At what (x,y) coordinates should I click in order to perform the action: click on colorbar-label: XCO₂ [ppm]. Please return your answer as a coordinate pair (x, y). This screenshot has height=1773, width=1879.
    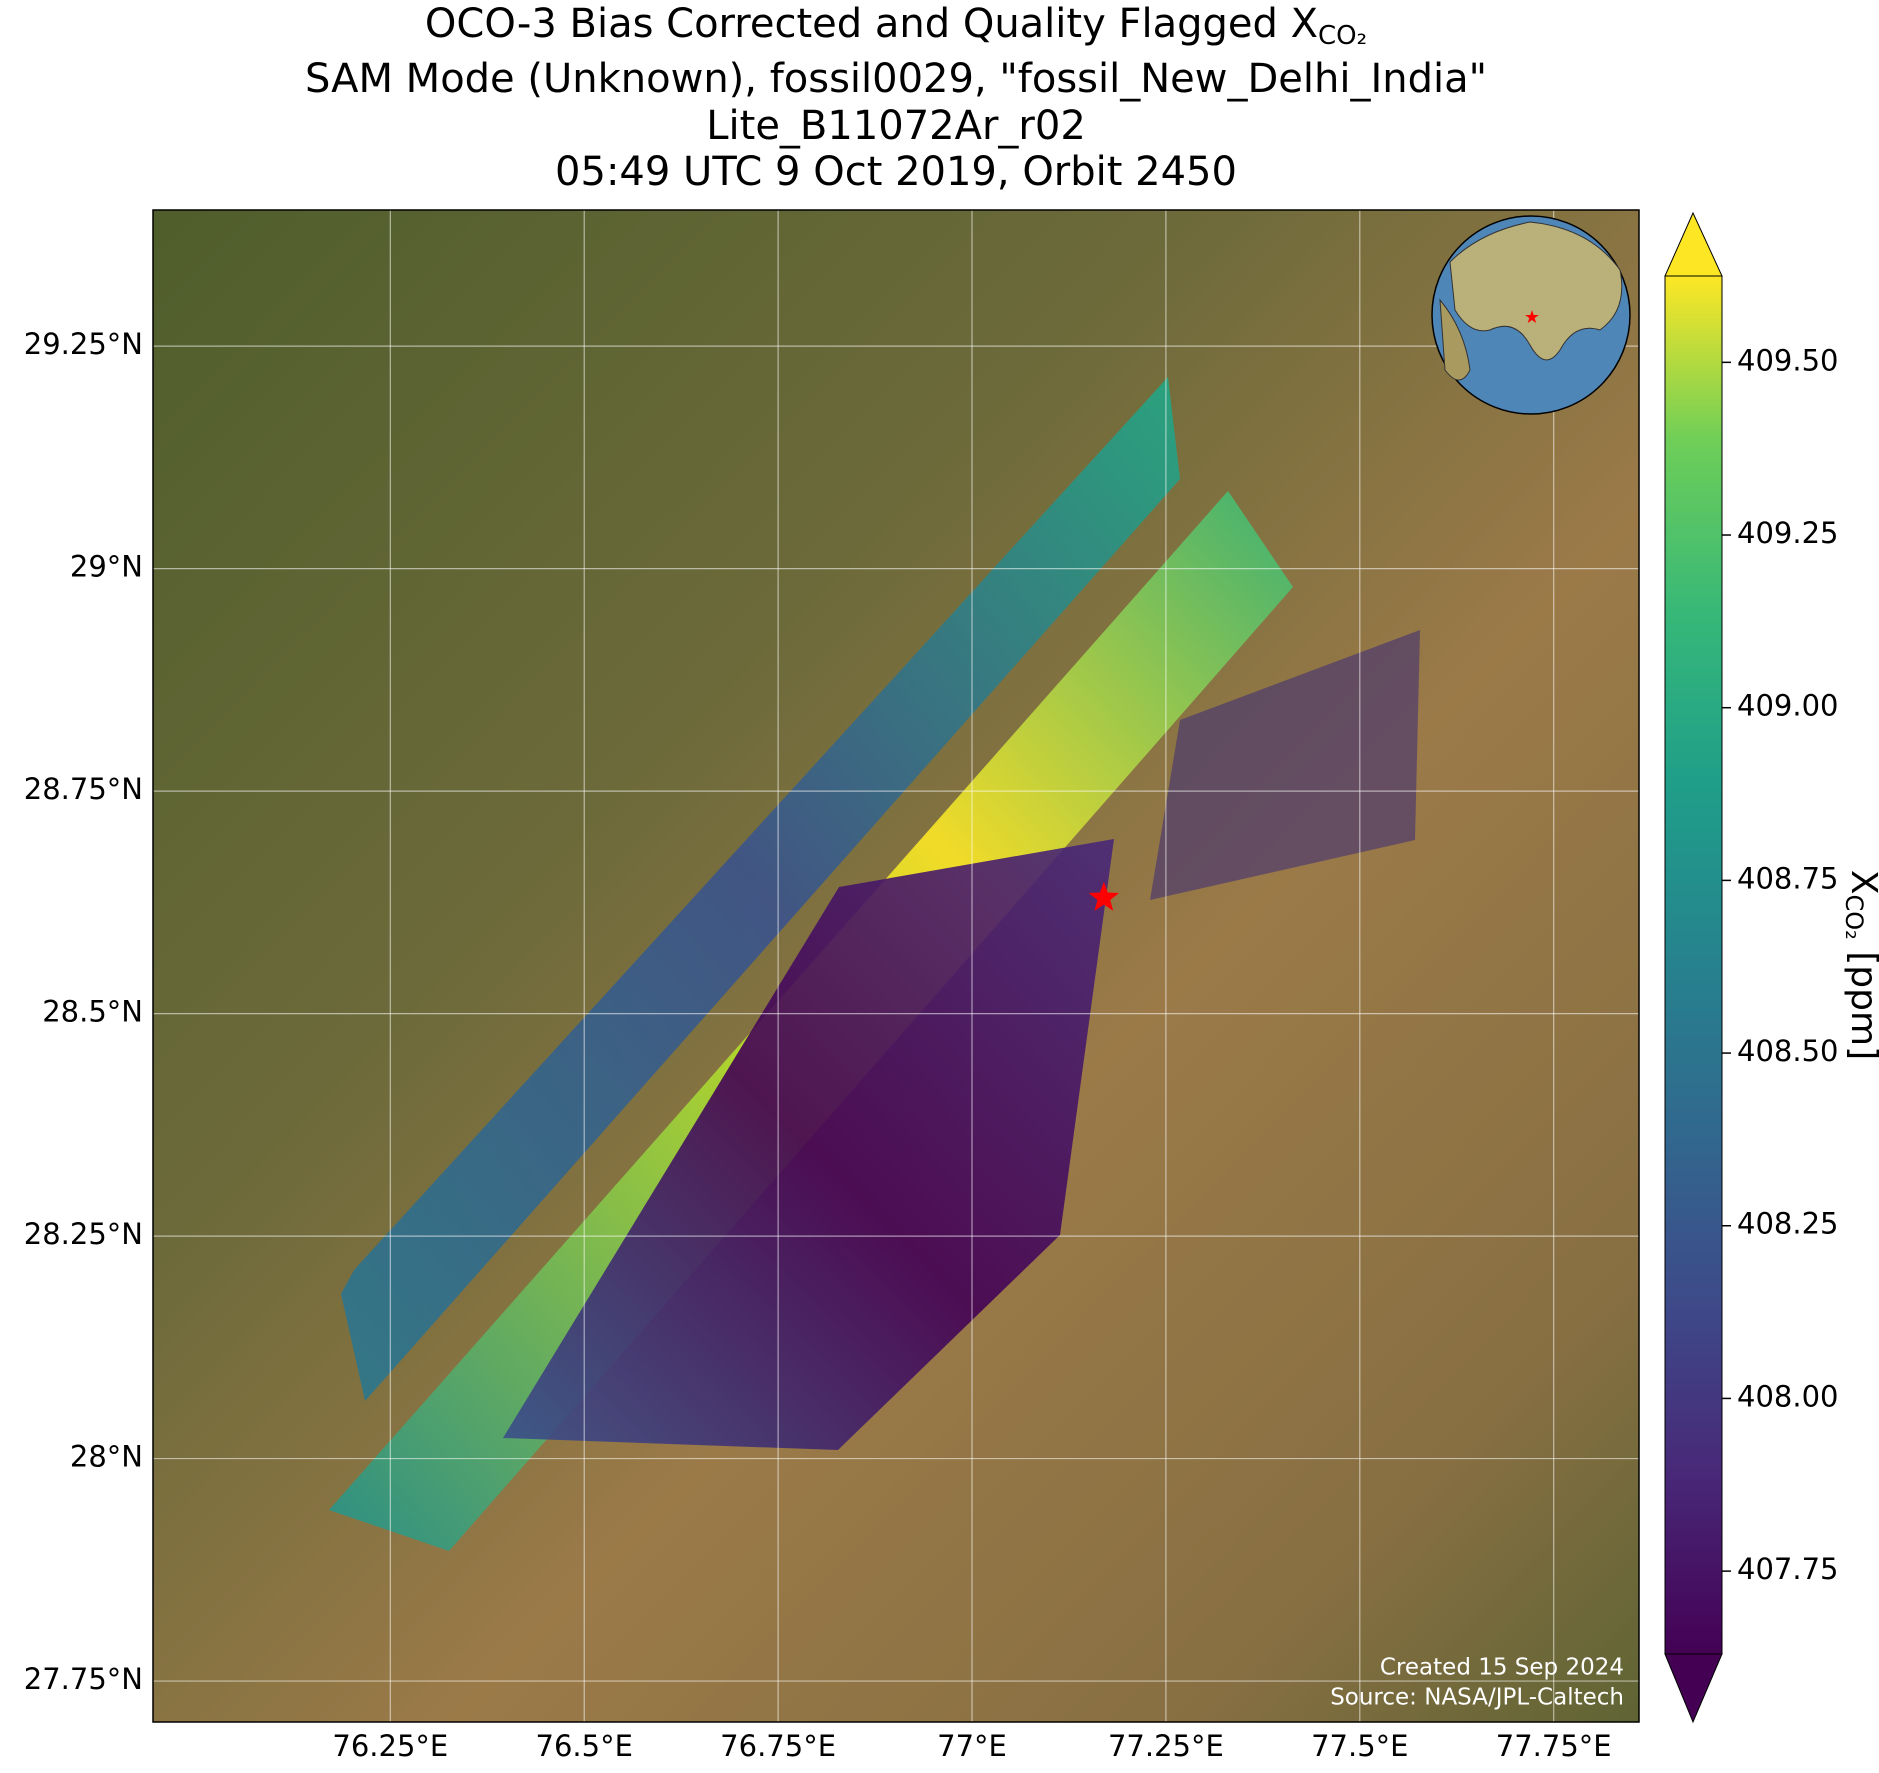
    Looking at the image, I should click on (1859, 965).